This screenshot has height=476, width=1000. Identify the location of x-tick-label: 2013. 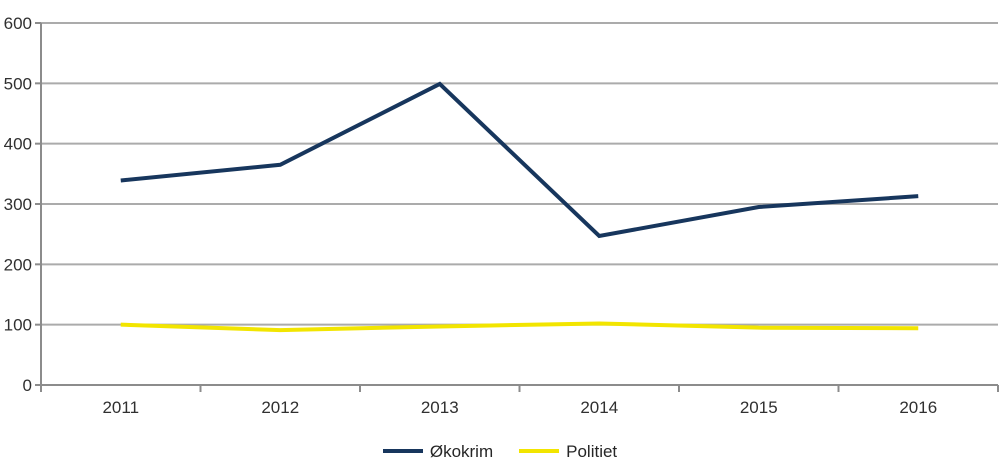
(440, 407).